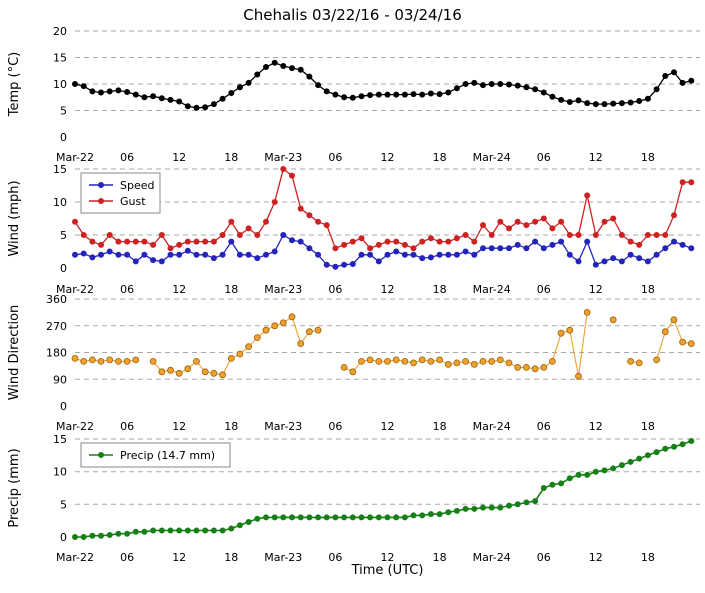 Image resolution: width=705 pixels, height=593 pixels. What do you see at coordinates (14, 85) in the screenshot?
I see `svg-text: Temp (°C)` at bounding box center [14, 85].